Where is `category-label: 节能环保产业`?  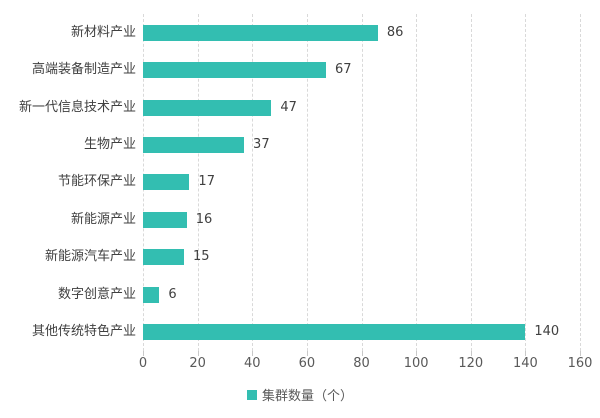 category-label: 节能环保产业 is located at coordinates (96, 182).